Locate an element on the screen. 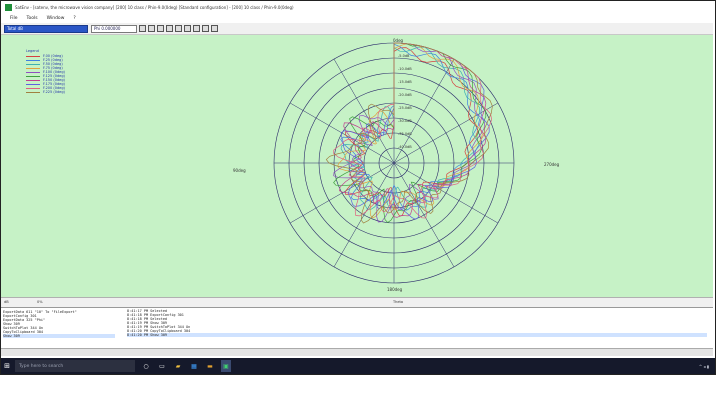 This screenshot has height=400, width=716. legend-label: F.25 (0deg) is located at coordinates (53, 60).